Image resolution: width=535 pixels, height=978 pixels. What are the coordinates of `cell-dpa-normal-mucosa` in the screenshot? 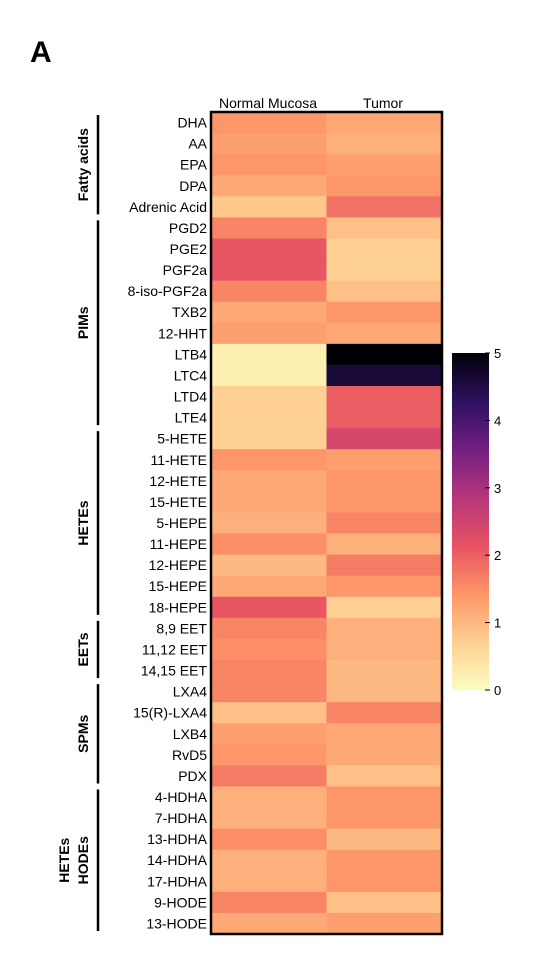 It's located at (269, 186).